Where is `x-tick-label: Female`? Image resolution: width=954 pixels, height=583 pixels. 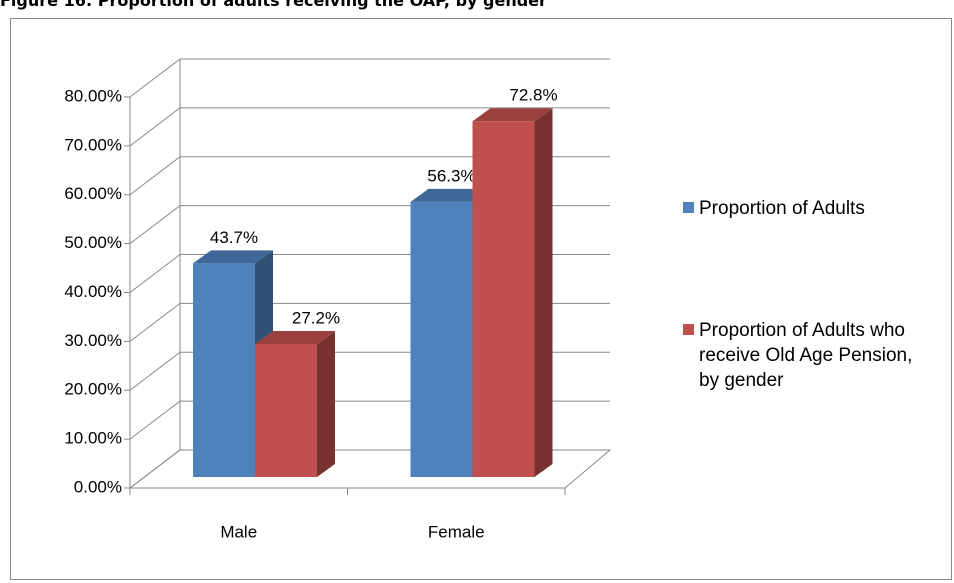 x-tick-label: Female is located at coordinates (456, 531).